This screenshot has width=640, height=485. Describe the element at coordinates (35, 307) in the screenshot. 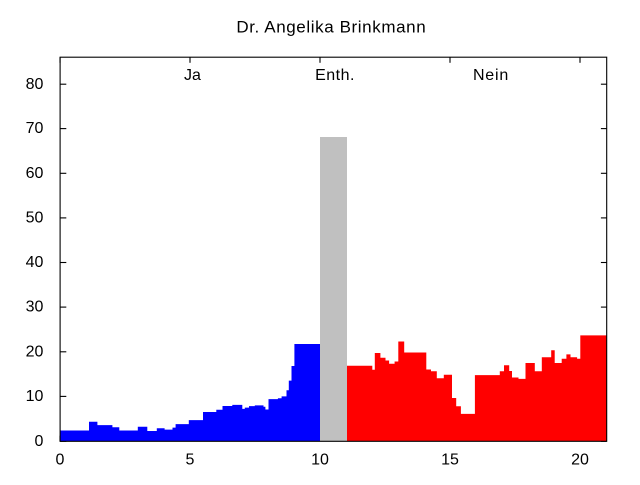

I see `svg-text: 30` at that location.